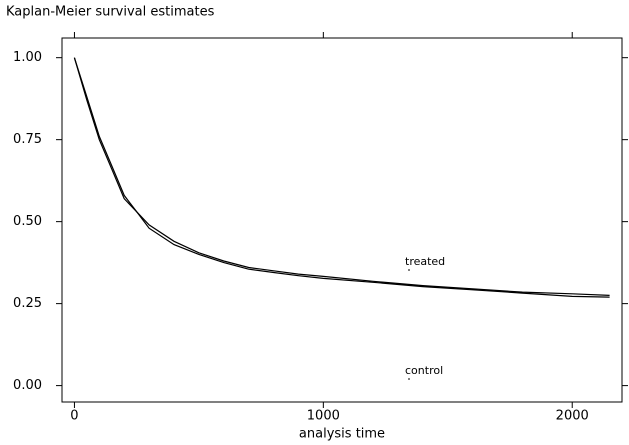 This screenshot has height=445, width=629. Describe the element at coordinates (424, 370) in the screenshot. I see `series-label: control` at that location.